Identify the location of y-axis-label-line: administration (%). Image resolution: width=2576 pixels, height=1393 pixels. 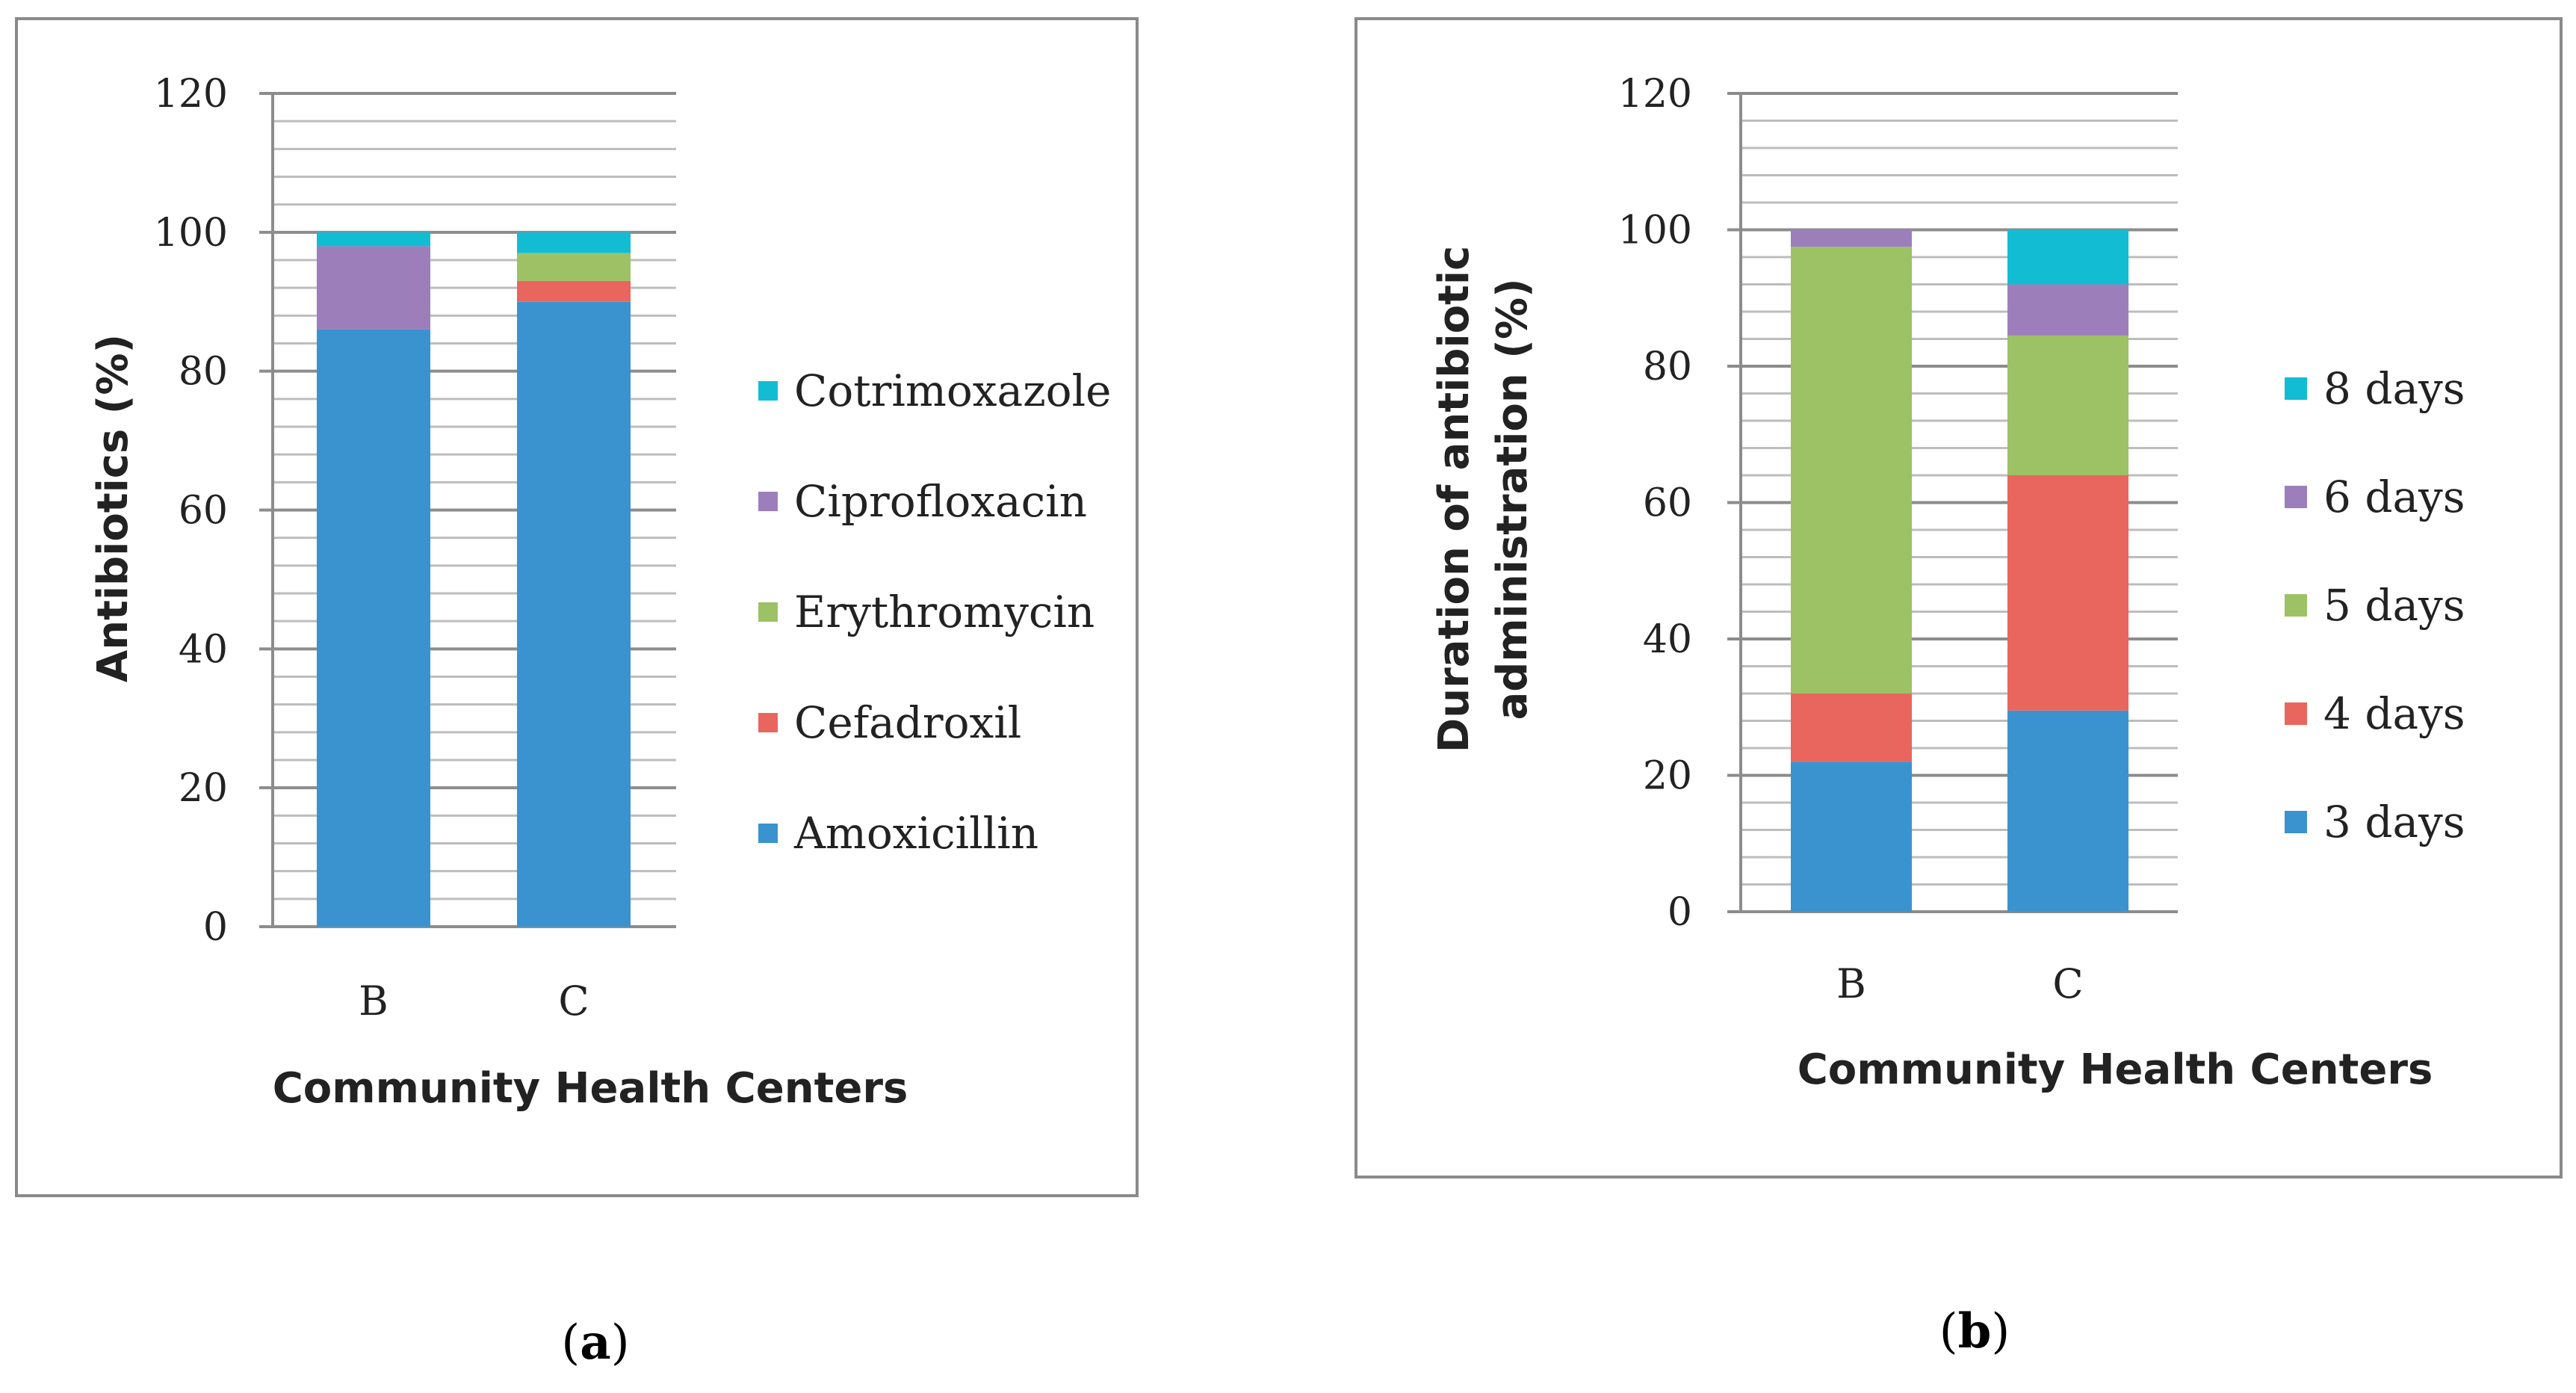
(1512, 499).